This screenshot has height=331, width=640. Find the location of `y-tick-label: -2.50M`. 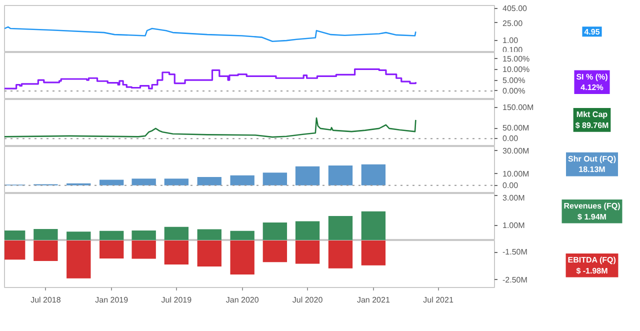

y-tick-label: -2.50M is located at coordinates (515, 279).